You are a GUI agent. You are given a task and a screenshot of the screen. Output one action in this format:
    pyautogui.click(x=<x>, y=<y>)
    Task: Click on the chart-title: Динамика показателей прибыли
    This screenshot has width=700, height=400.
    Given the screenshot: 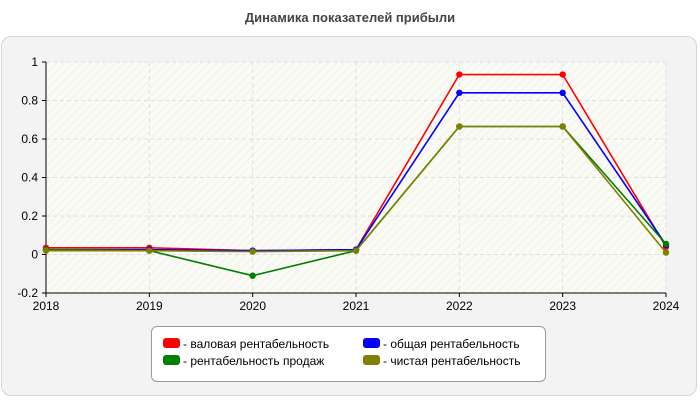 What is the action you would take?
    pyautogui.click(x=350, y=17)
    